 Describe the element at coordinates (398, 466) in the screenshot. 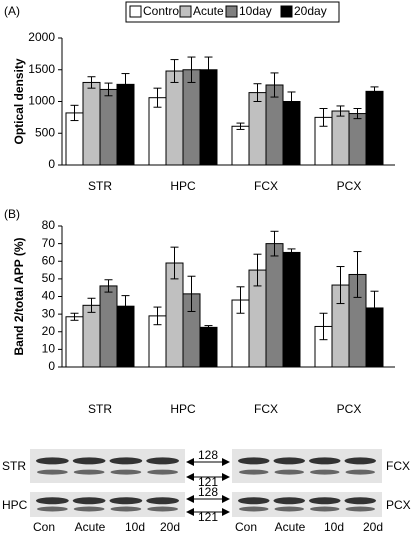

I see `row-label: FCX` at that location.